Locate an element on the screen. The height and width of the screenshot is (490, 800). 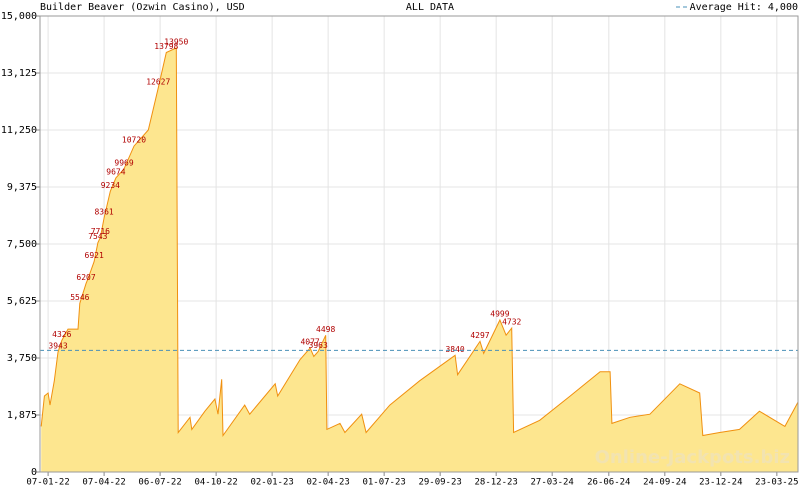
y-tick-label: 15,000 is located at coordinates (19, 16).